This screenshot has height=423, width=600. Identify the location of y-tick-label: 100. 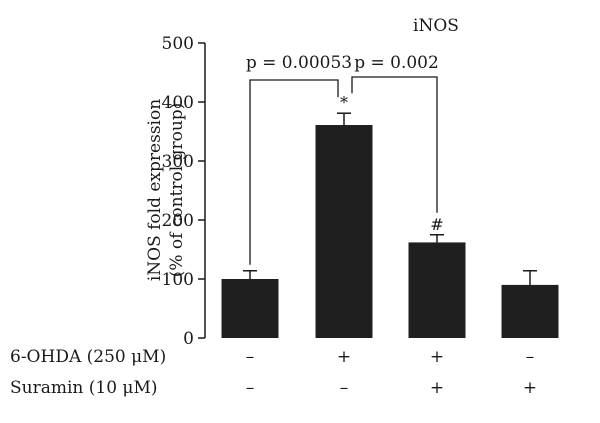
(178, 280).